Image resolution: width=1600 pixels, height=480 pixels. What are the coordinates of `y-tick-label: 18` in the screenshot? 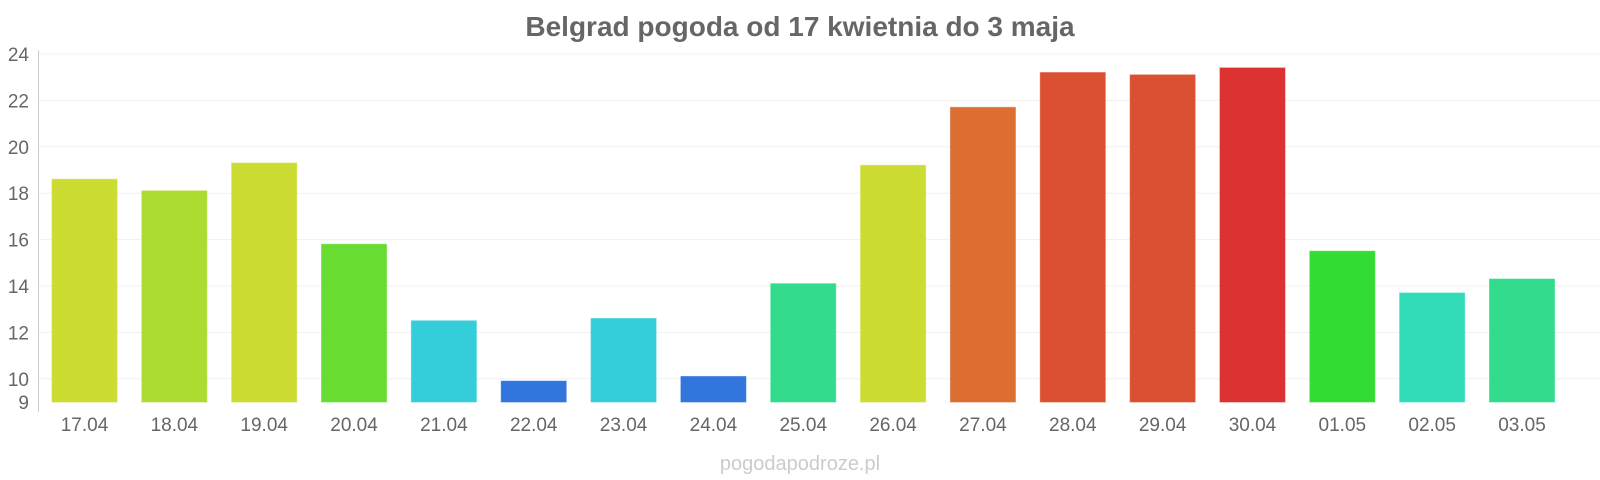 It's located at (18, 194).